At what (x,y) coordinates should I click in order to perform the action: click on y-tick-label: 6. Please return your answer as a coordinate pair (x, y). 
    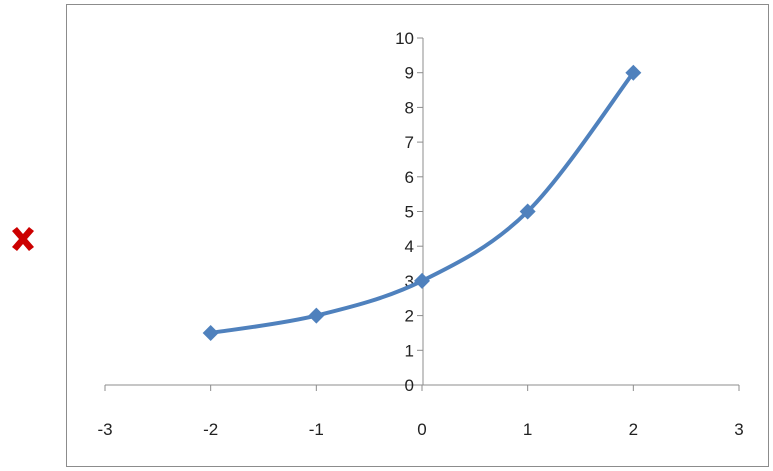
    Looking at the image, I should click on (409, 177).